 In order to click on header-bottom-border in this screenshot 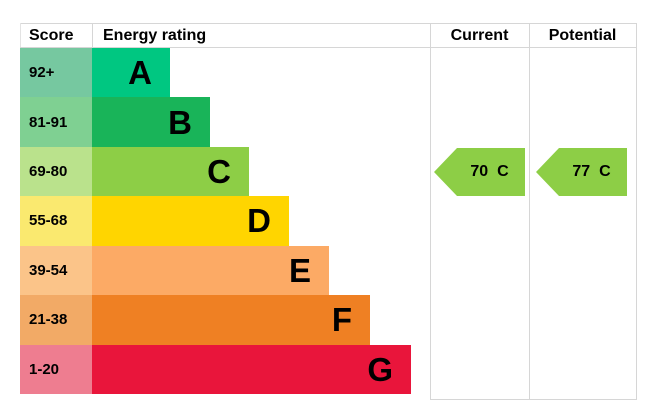, I will do `click(328, 47)`.